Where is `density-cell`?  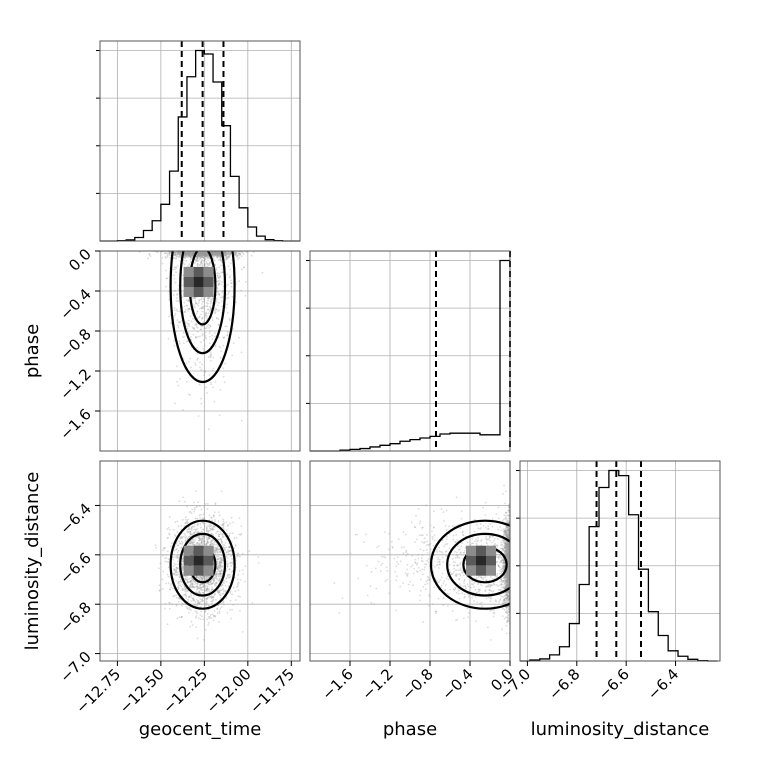
density-cell is located at coordinates (188, 292).